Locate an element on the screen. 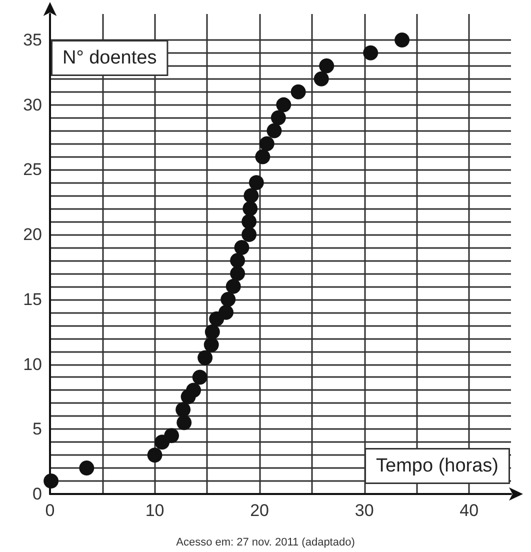 This screenshot has width=531, height=552. y-tick-label: 15 is located at coordinates (32, 299).